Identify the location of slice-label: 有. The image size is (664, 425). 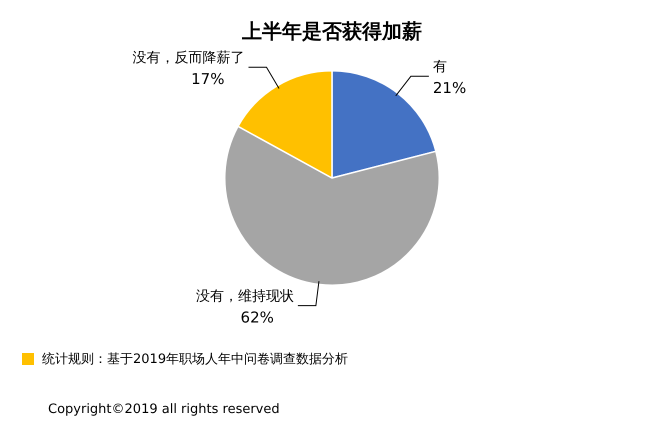
(439, 66).